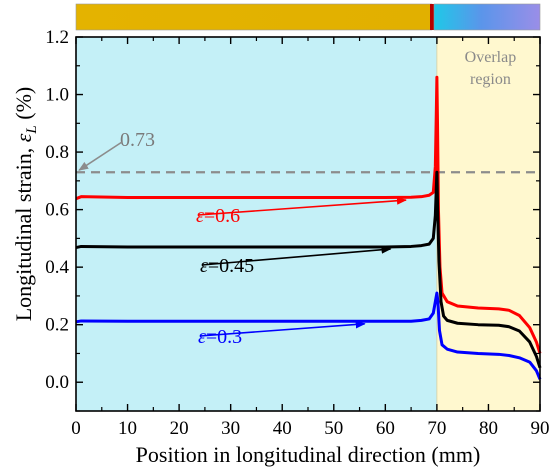 The height and width of the screenshot is (473, 550). What do you see at coordinates (224, 337) in the screenshot?
I see `series-label-value-2: =0.3` at bounding box center [224, 337].